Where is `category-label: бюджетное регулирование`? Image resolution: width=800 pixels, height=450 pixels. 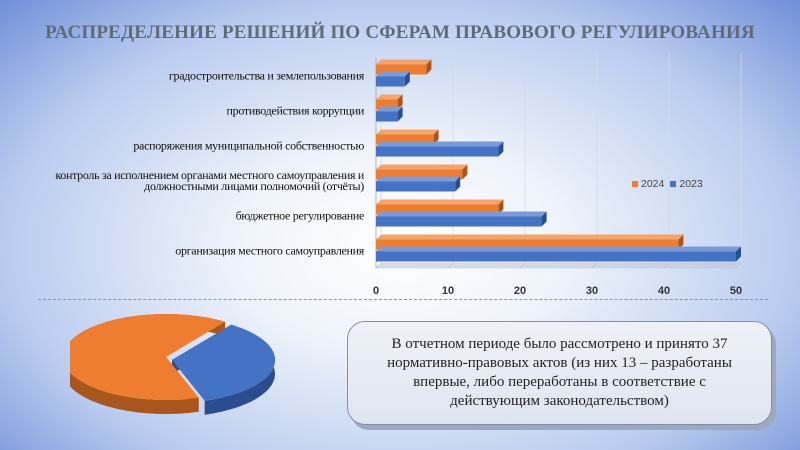 category-label: бюджетное регулирование is located at coordinates (300, 216).